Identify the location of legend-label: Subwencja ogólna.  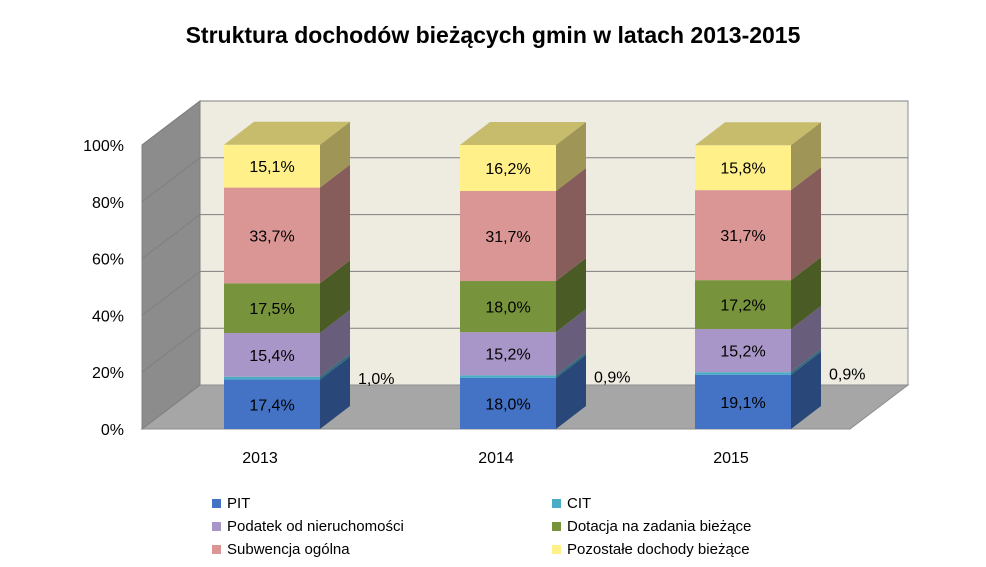
(288, 549).